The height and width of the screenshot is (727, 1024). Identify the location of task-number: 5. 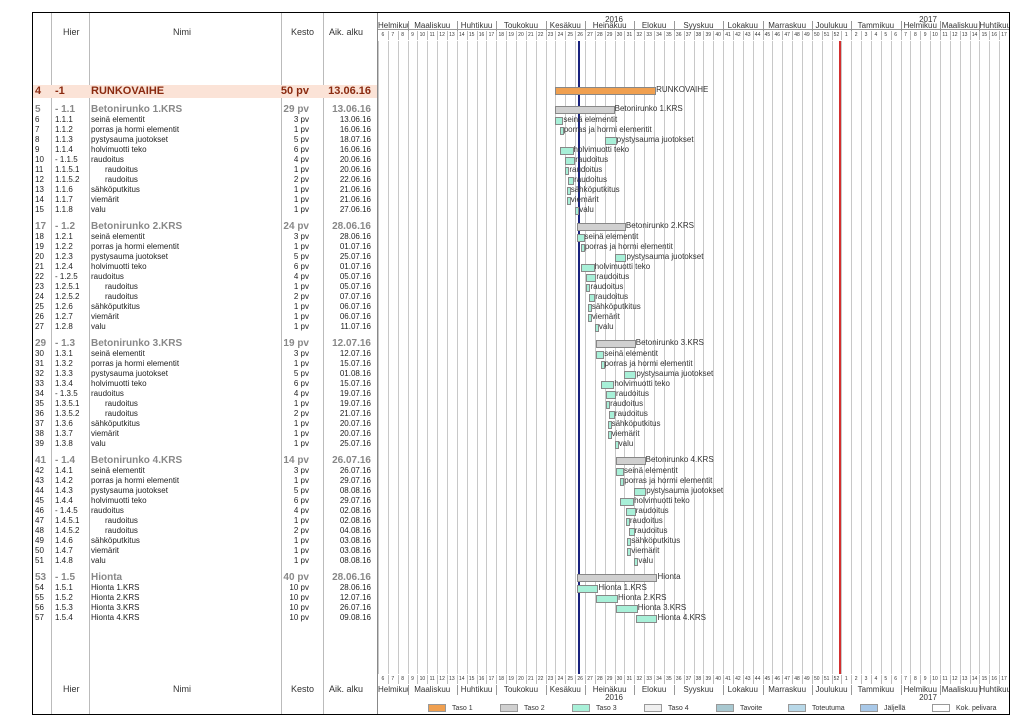
(38, 109).